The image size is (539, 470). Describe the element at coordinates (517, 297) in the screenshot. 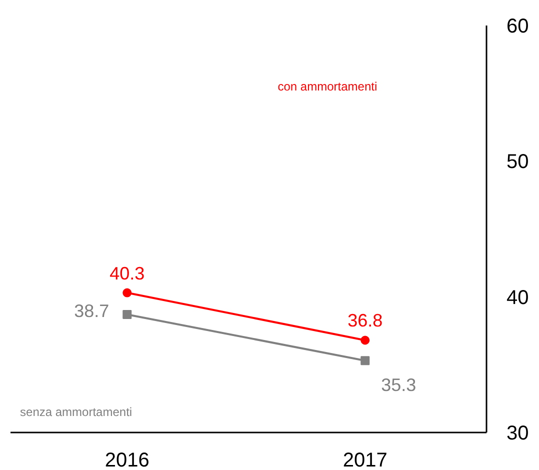

I see `y-tick-label: 40` at that location.